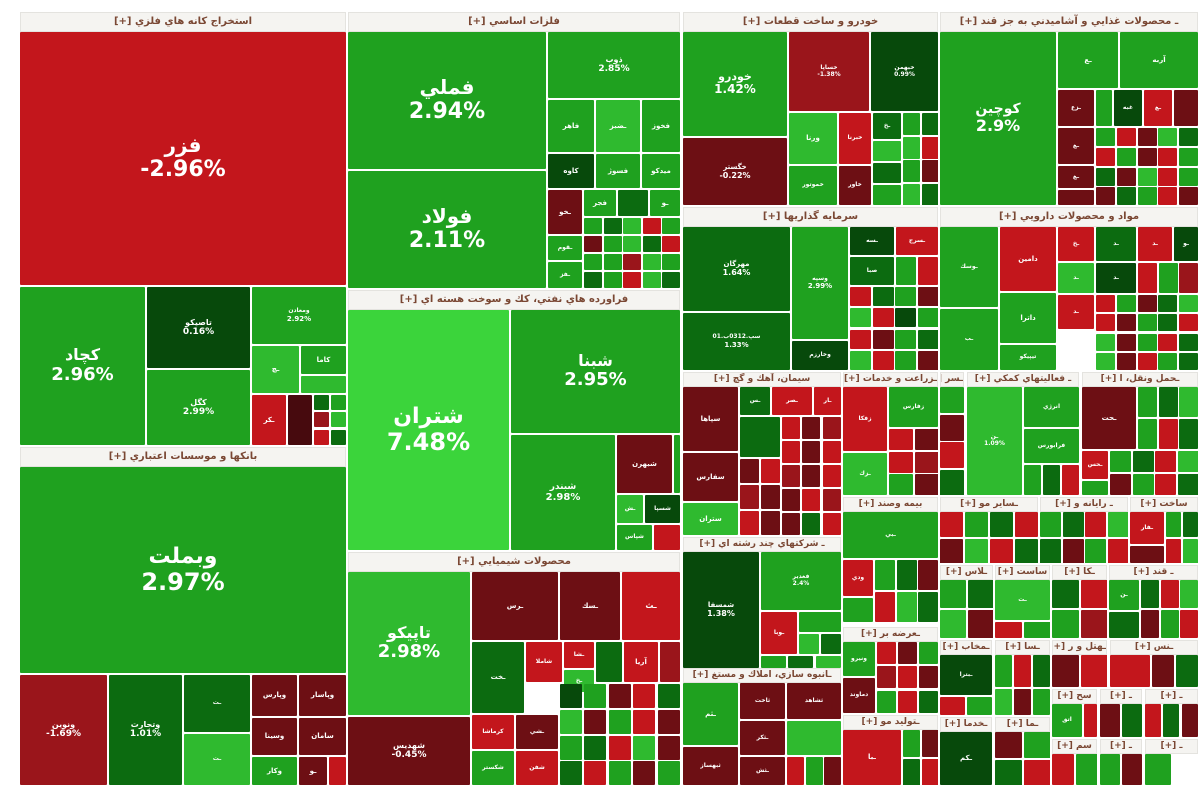 The width and height of the screenshot is (1200, 800). What do you see at coordinates (952, 379) in the screenshot?
I see `sector-header: ـسر [+]` at bounding box center [952, 379].